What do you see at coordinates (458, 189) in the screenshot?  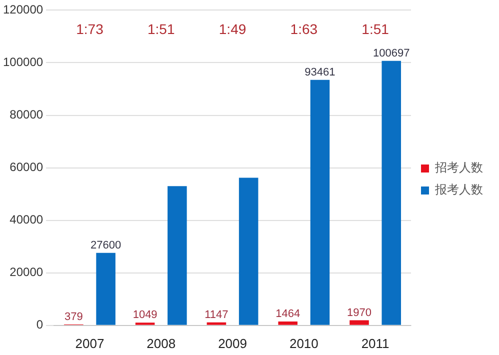 I see `legend-label: 报考人数` at bounding box center [458, 189].